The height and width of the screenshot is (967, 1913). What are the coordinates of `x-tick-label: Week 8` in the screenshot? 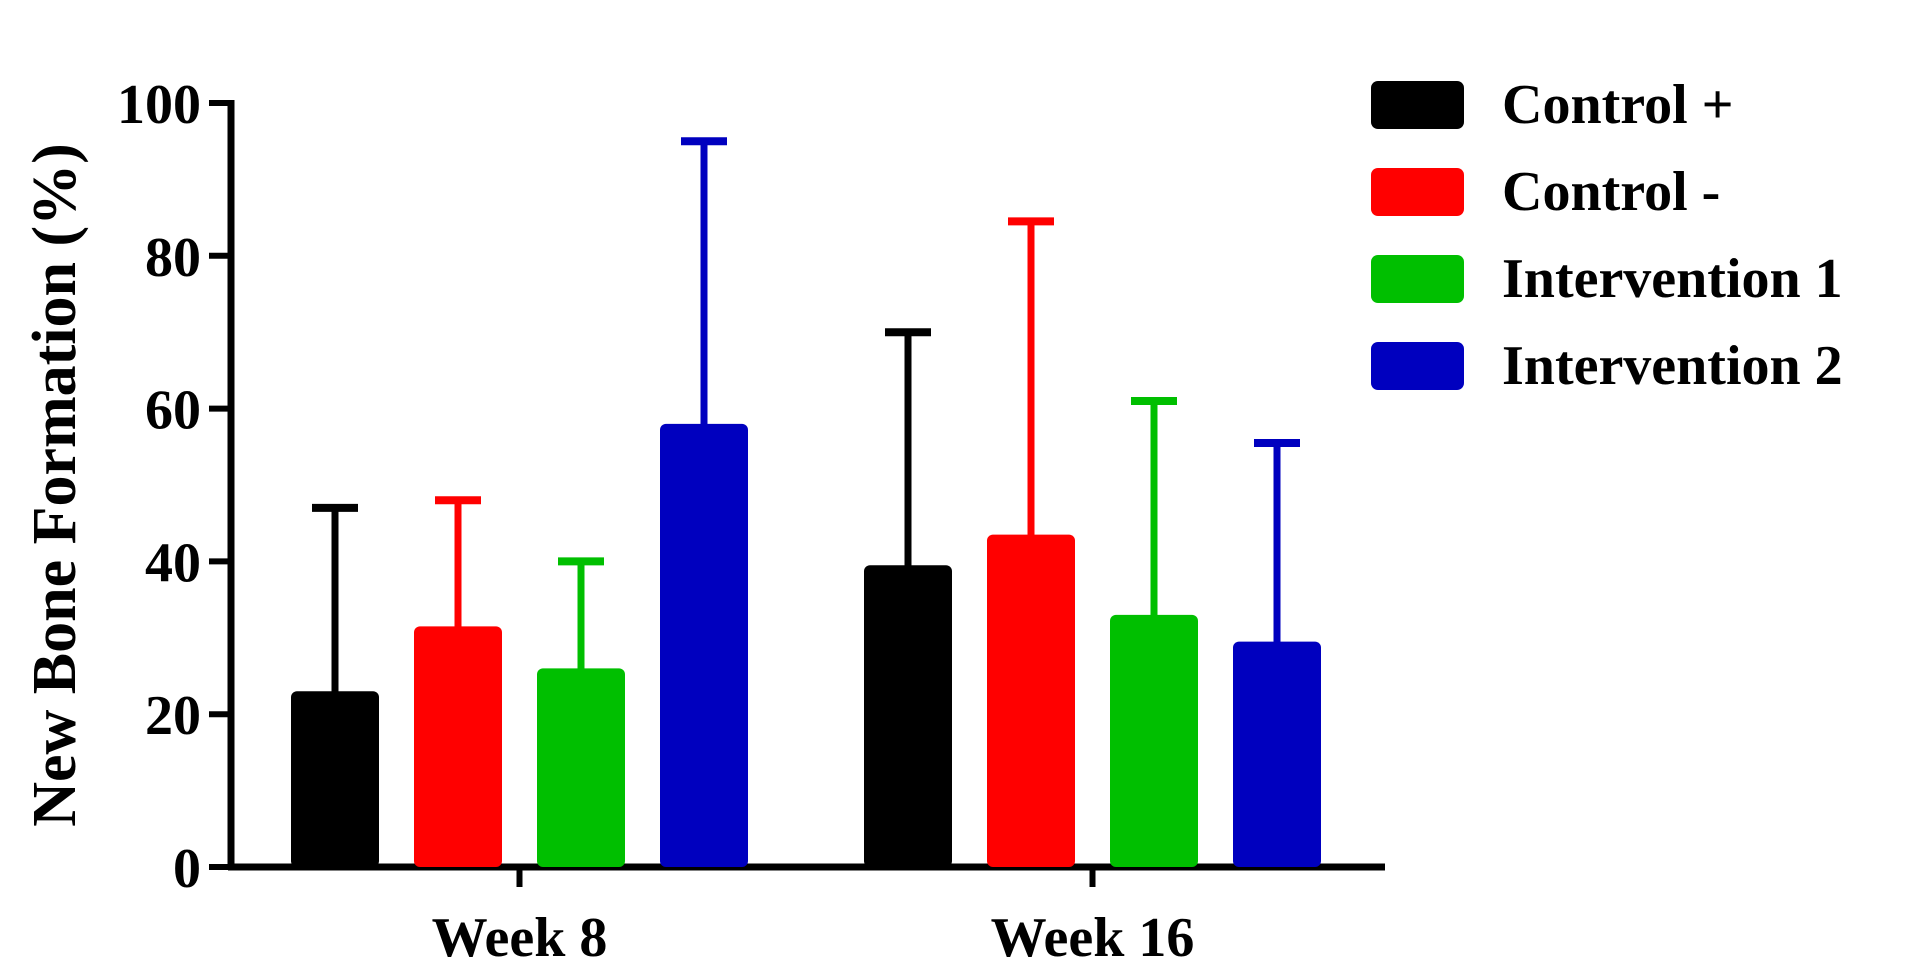 It's located at (520, 937).